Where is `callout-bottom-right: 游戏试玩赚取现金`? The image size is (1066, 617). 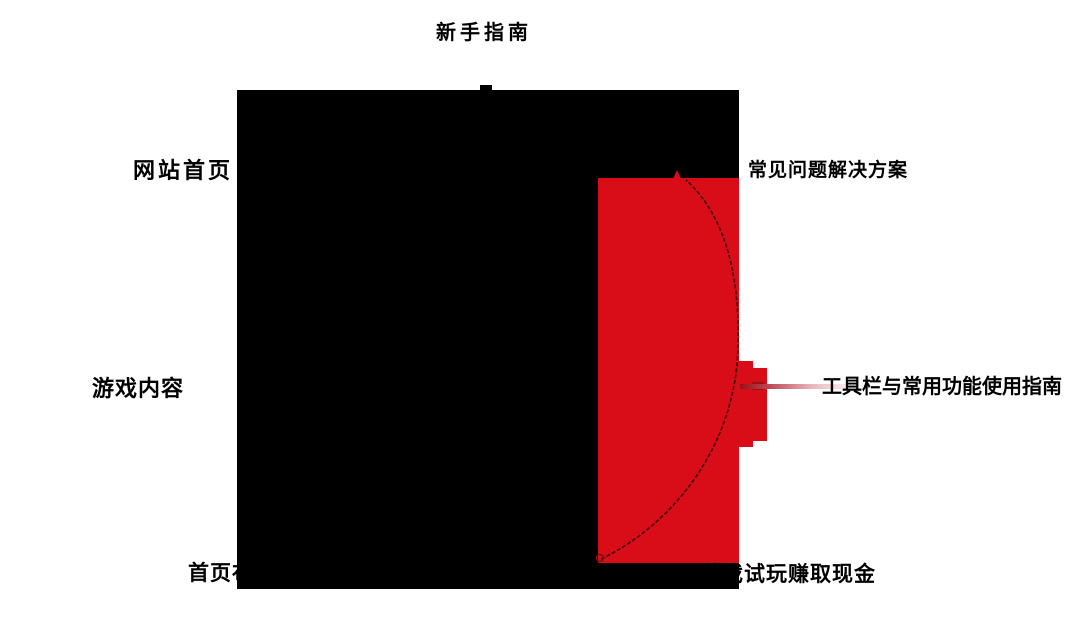 callout-bottom-right: 游戏试玩赚取现金 is located at coordinates (788, 574).